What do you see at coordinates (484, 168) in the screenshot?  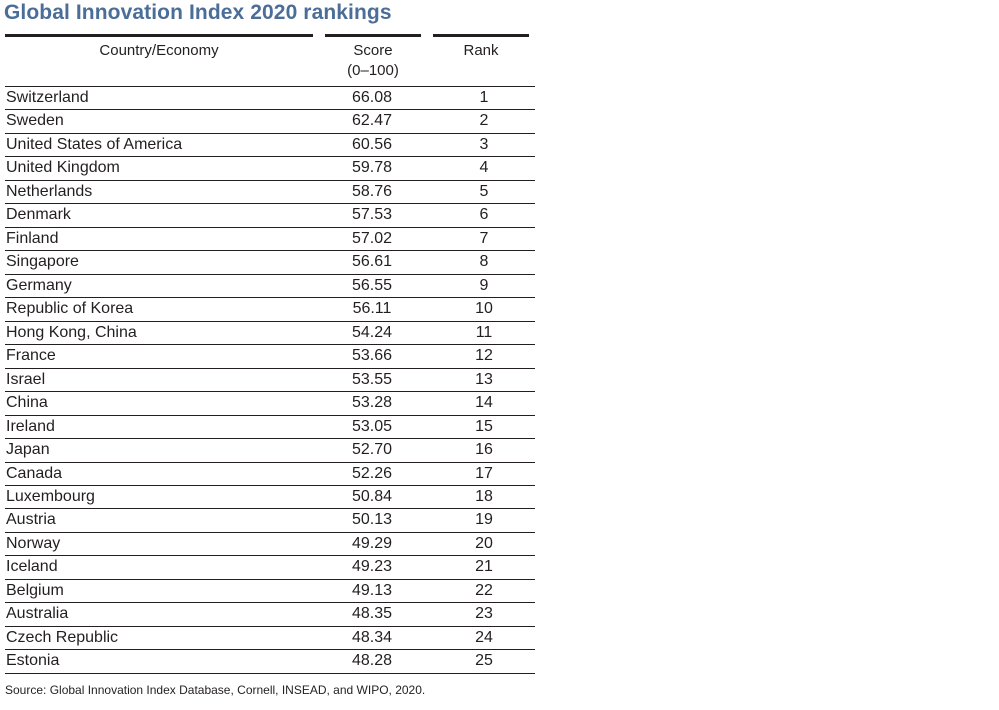 I see `rank-cell: 4` at bounding box center [484, 168].